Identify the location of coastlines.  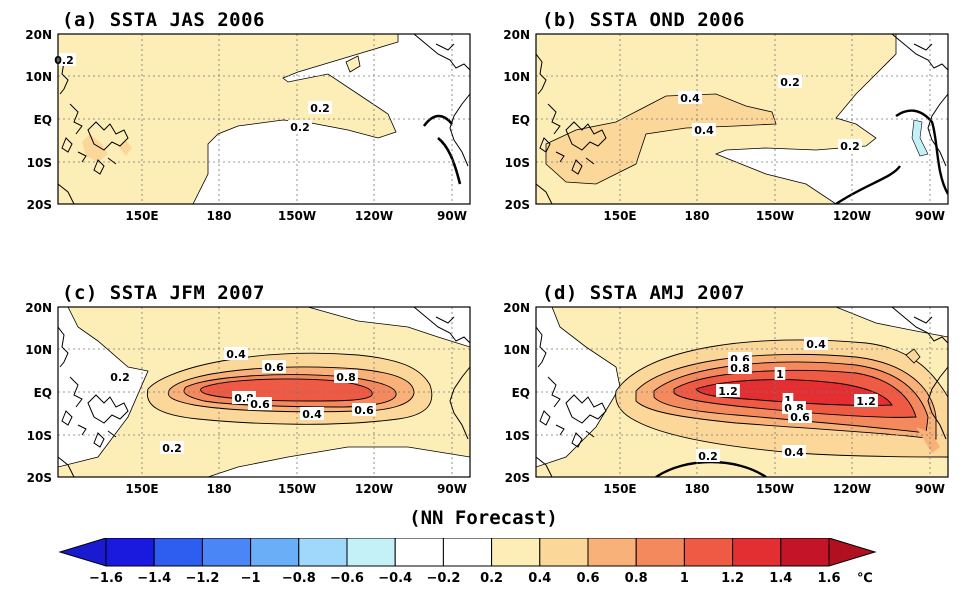
(742, 392).